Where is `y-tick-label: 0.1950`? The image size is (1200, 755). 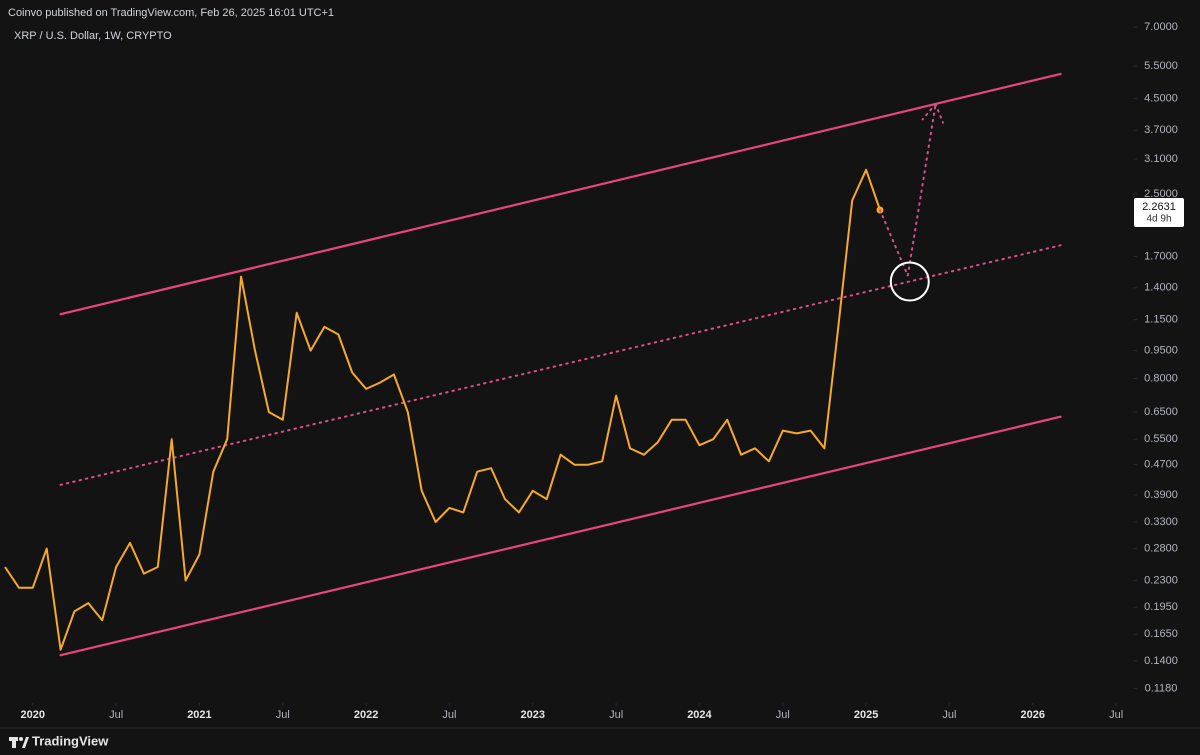
y-tick-label: 0.1950 is located at coordinates (1161, 607).